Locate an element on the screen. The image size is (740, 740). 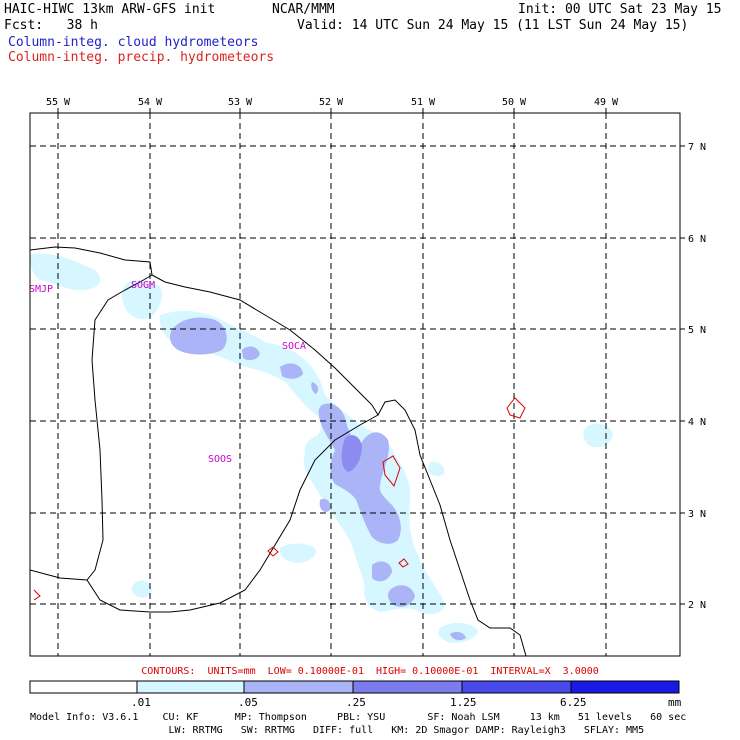
lat-label: 2 N is located at coordinates (697, 605).